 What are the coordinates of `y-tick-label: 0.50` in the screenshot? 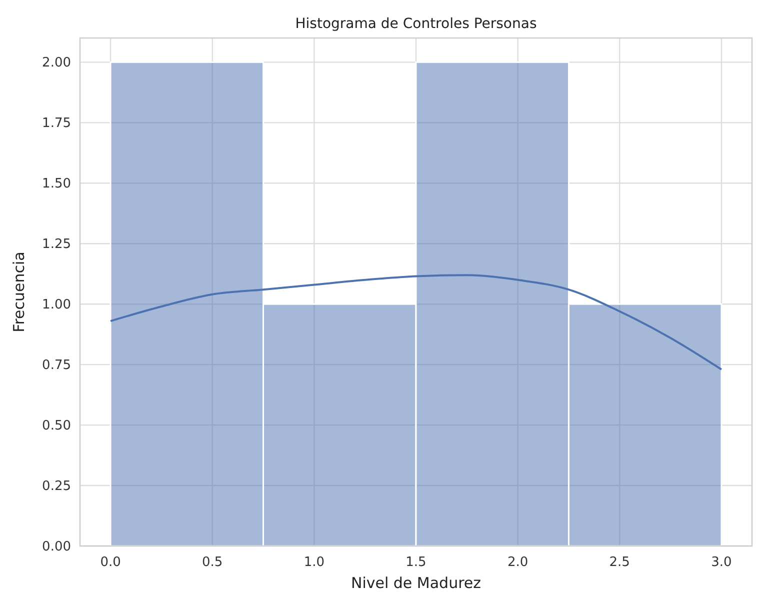 It's located at (56, 426).